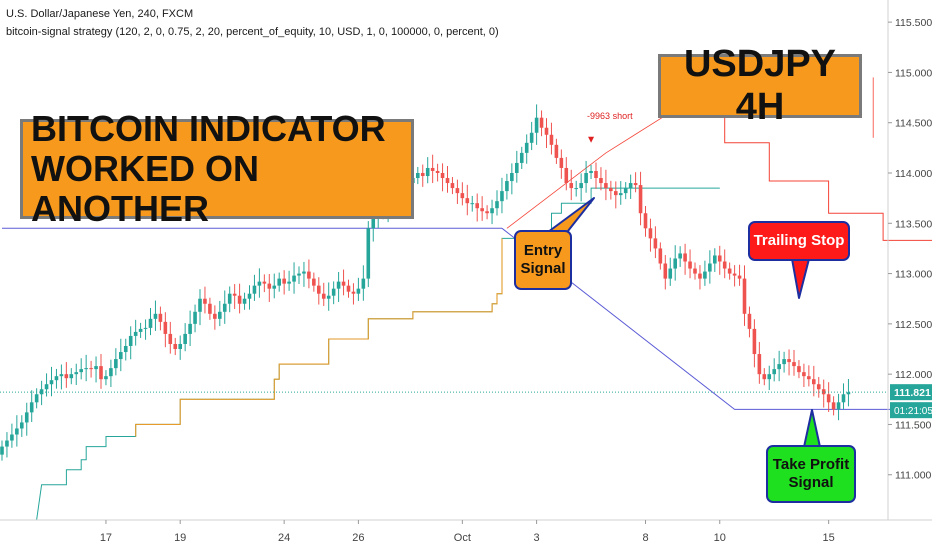 The width and height of the screenshot is (932, 550). What do you see at coordinates (543, 260) in the screenshot?
I see `entry-signal-callout: Entry Signal` at bounding box center [543, 260].